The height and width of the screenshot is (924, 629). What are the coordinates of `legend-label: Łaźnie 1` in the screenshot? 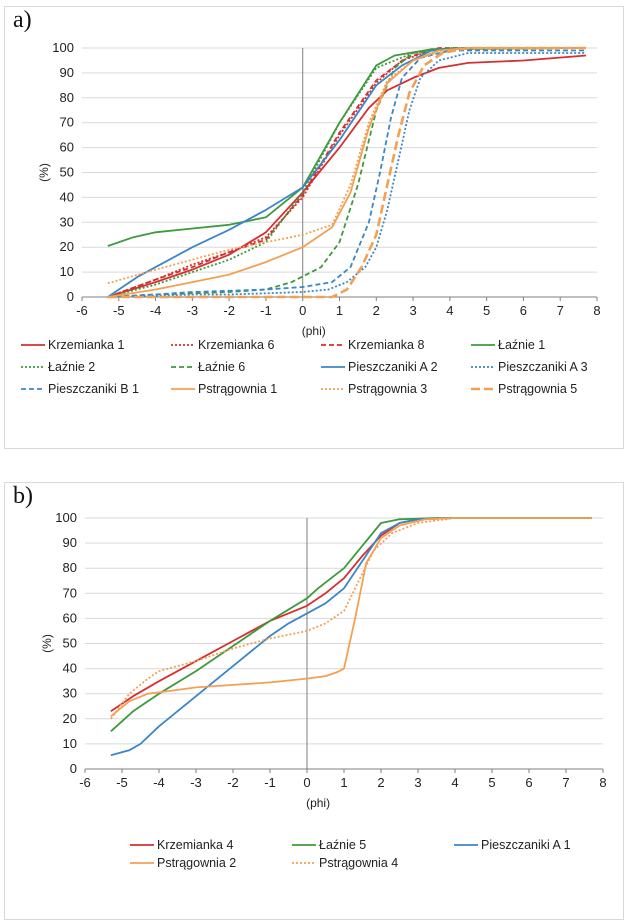 It's located at (521, 345).